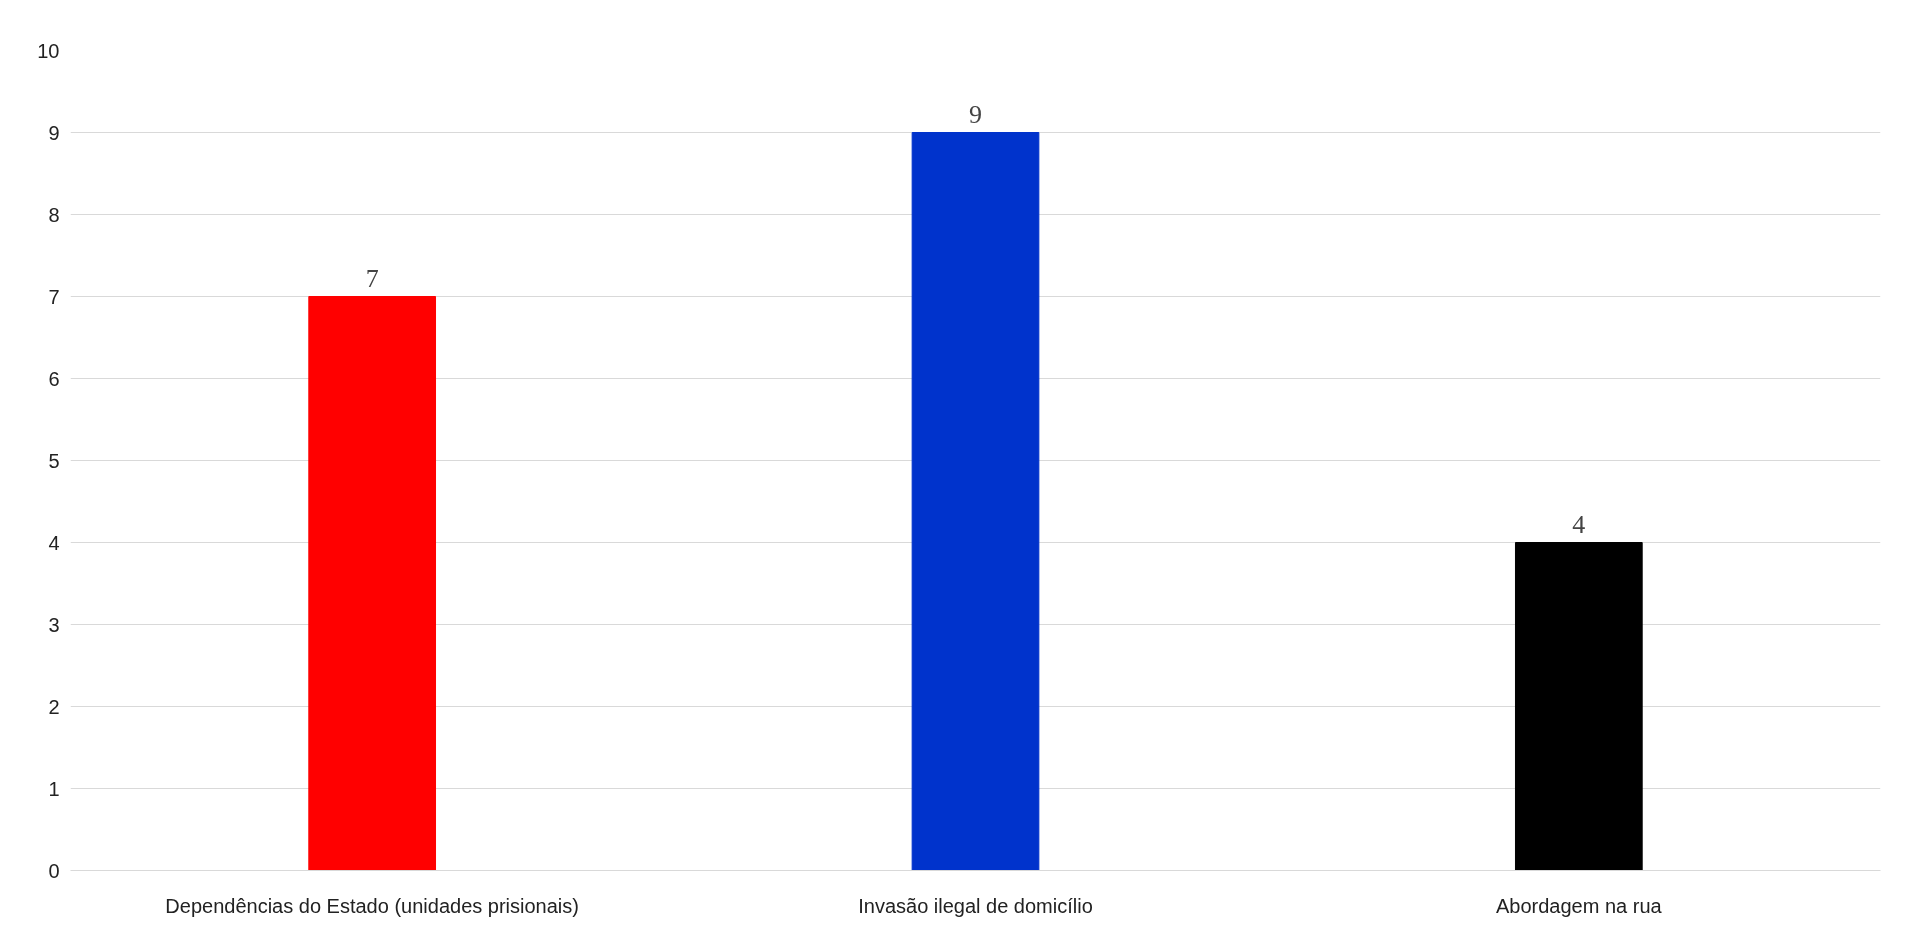 The width and height of the screenshot is (1925, 952). Describe the element at coordinates (1579, 905) in the screenshot. I see `x-tick-label: Abordagem na rua` at that location.